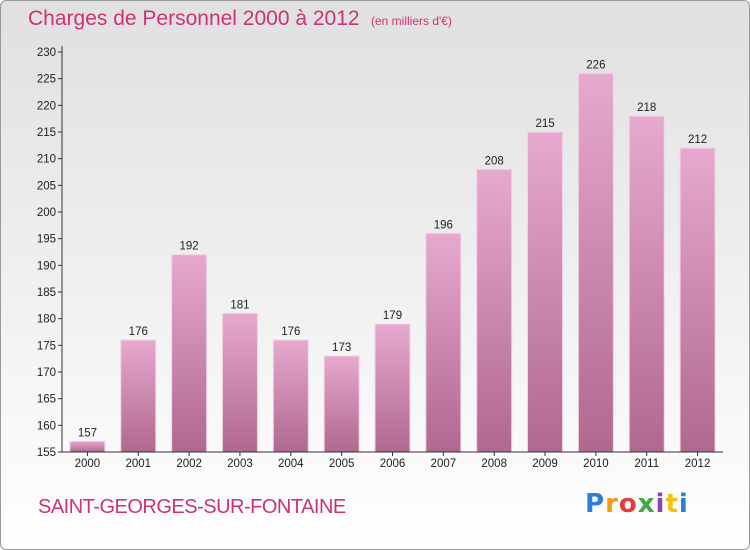 Image resolution: width=750 pixels, height=550 pixels. Describe the element at coordinates (87, 433) in the screenshot. I see `data-label: 157` at that location.